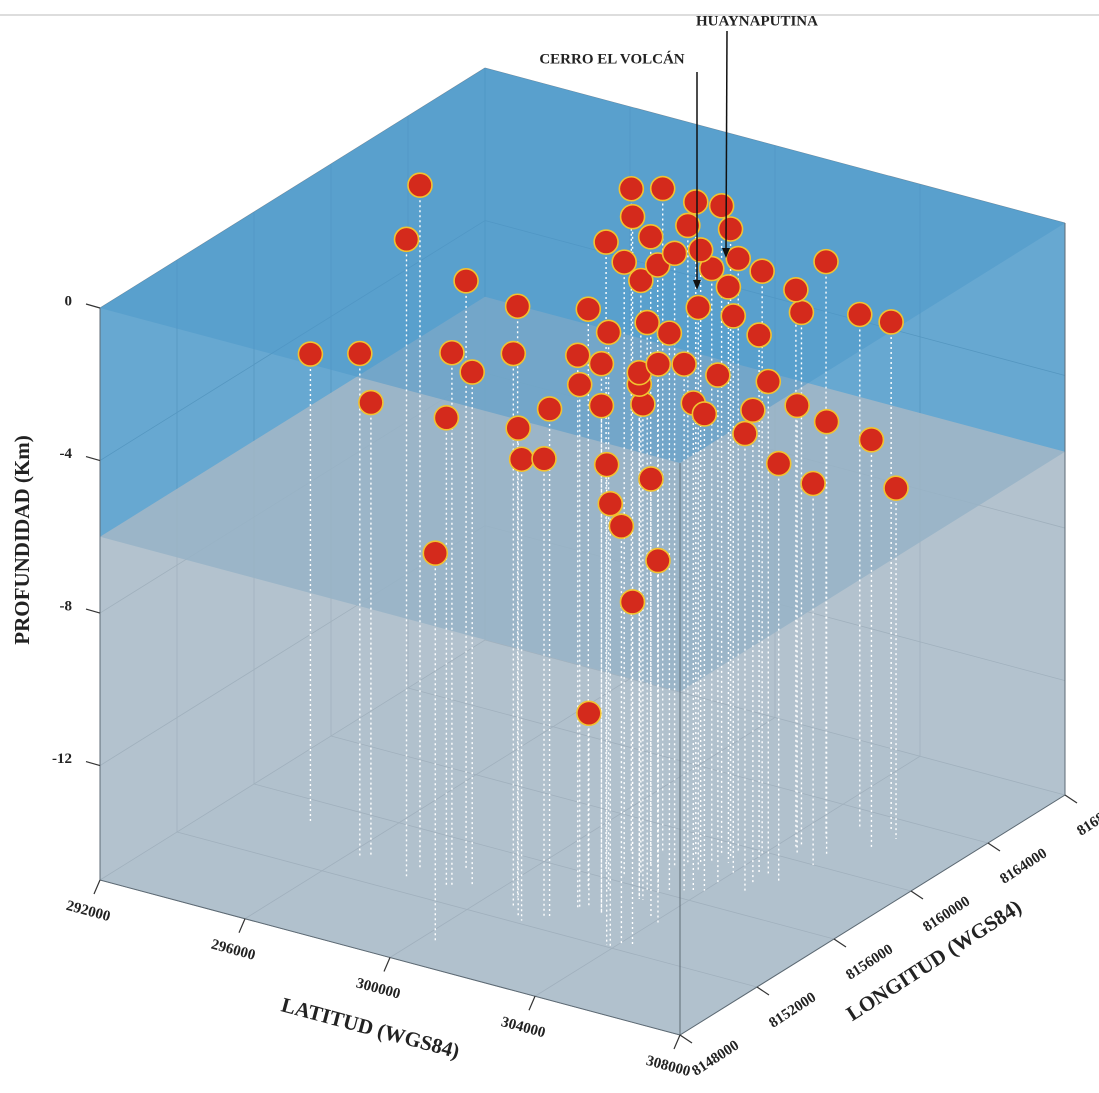  What do you see at coordinates (1023, 867) in the screenshot?
I see `y-tick-label: 8164000` at bounding box center [1023, 867].